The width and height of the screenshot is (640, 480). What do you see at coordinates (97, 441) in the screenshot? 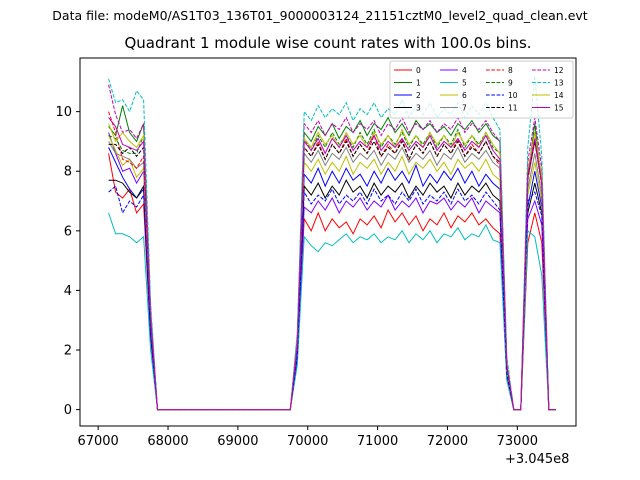
I see `x-tick-label: 67000` at bounding box center [97, 441].